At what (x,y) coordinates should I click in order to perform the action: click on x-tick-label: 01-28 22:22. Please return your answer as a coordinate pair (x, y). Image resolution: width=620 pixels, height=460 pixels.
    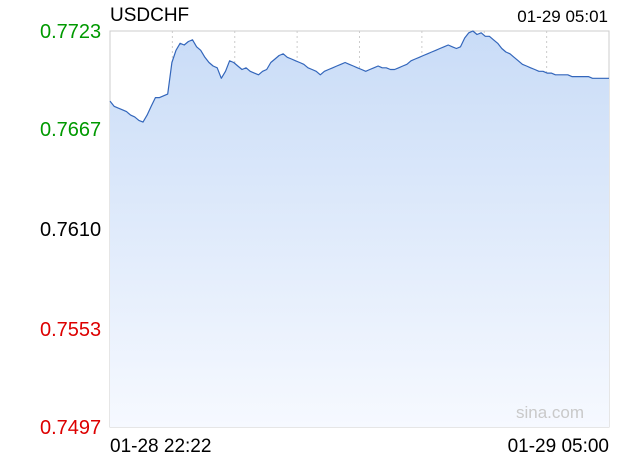
    Looking at the image, I should click on (160, 446).